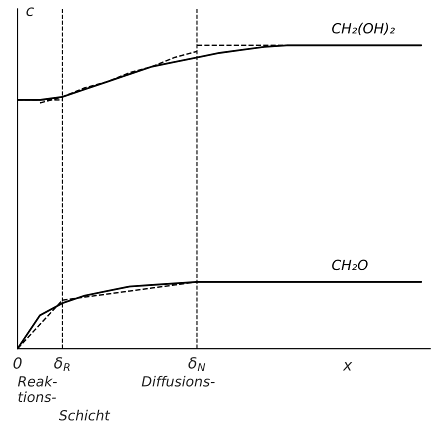  I want to click on series-label: CH₂O, so click(350, 265).